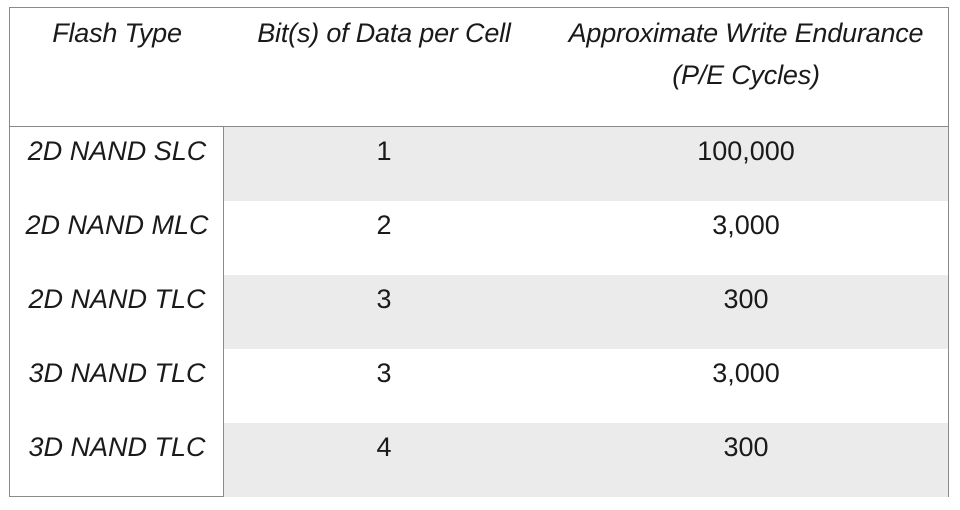  I want to click on table-row: 2D NAND SLC 1 100,000, so click(479, 164).